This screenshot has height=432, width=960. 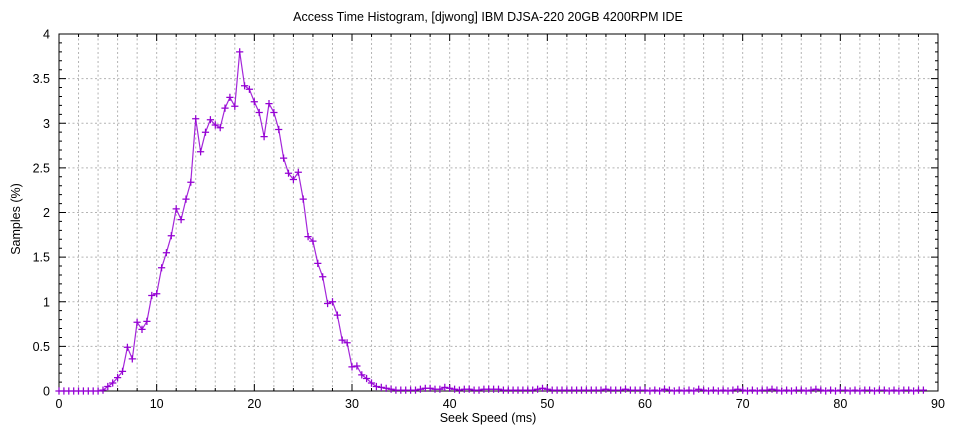 I want to click on y-tick-label: 0.5, so click(x=41, y=347).